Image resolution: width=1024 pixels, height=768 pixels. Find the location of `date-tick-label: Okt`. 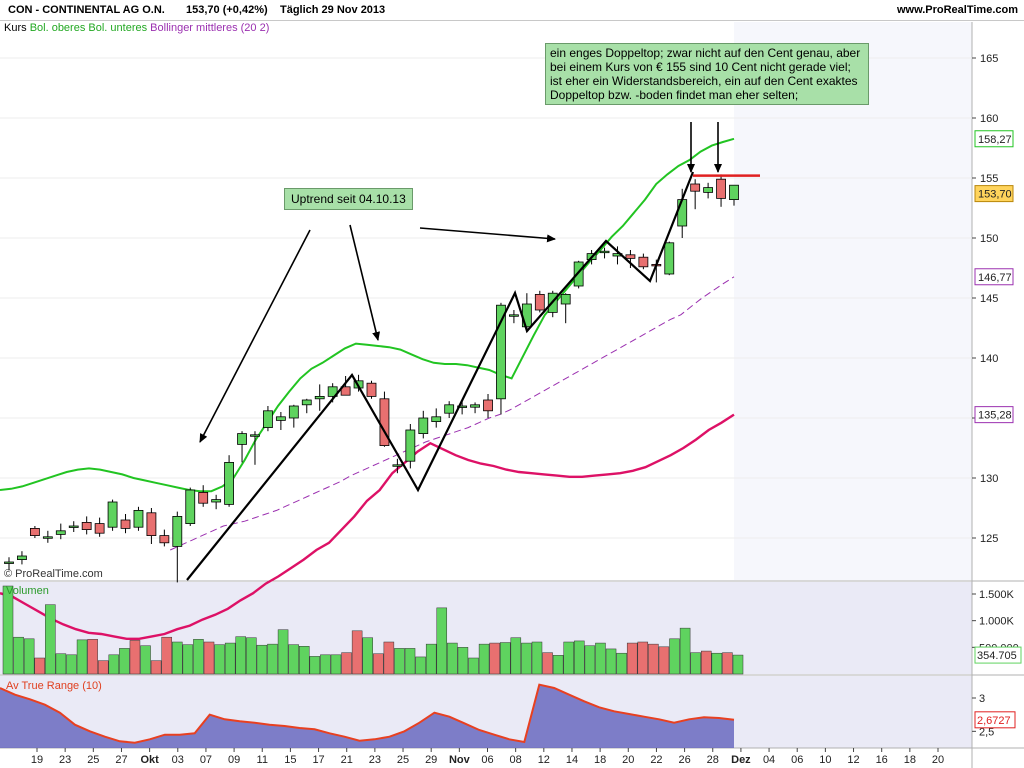

date-tick-label: Okt is located at coordinates (149, 760).